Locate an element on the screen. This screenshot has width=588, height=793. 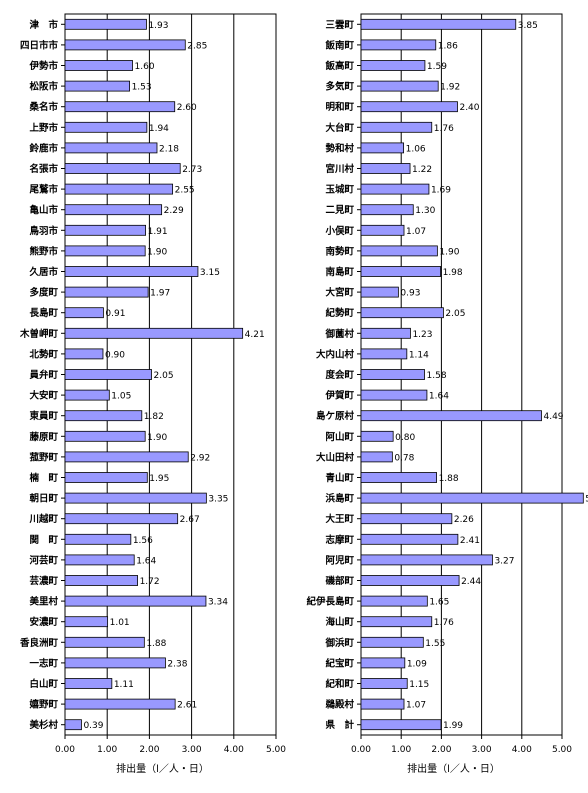
value-label: 0.78 is located at coordinates (404, 458).